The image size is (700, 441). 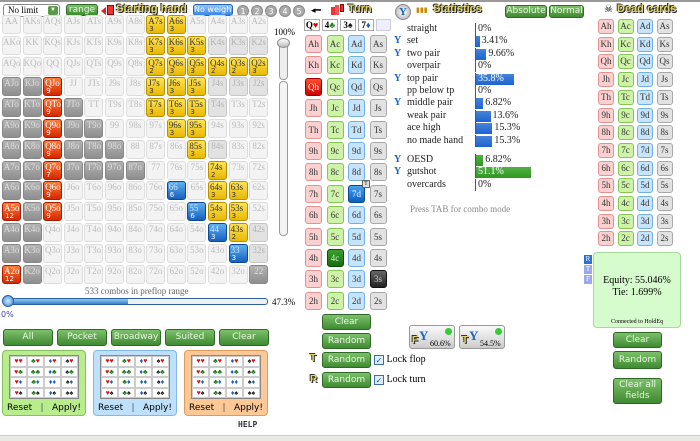 I want to click on normal-button: Normal, so click(x=566, y=11).